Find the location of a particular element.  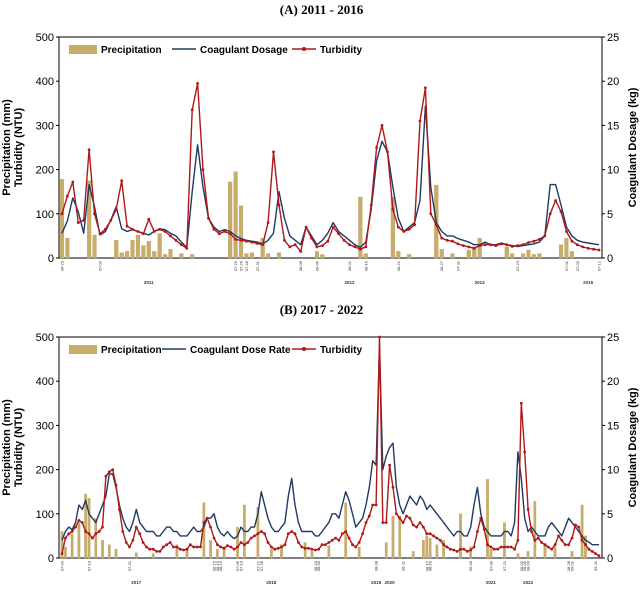

date-tick-label: 07-11 is located at coordinates (457, 265).